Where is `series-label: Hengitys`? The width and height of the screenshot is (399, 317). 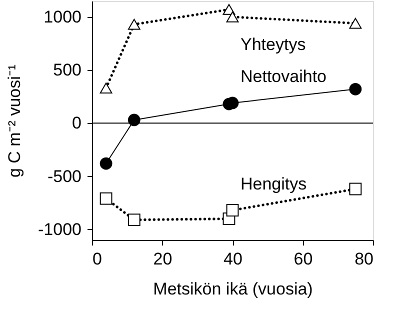 series-label: Hengitys is located at coordinates (273, 184).